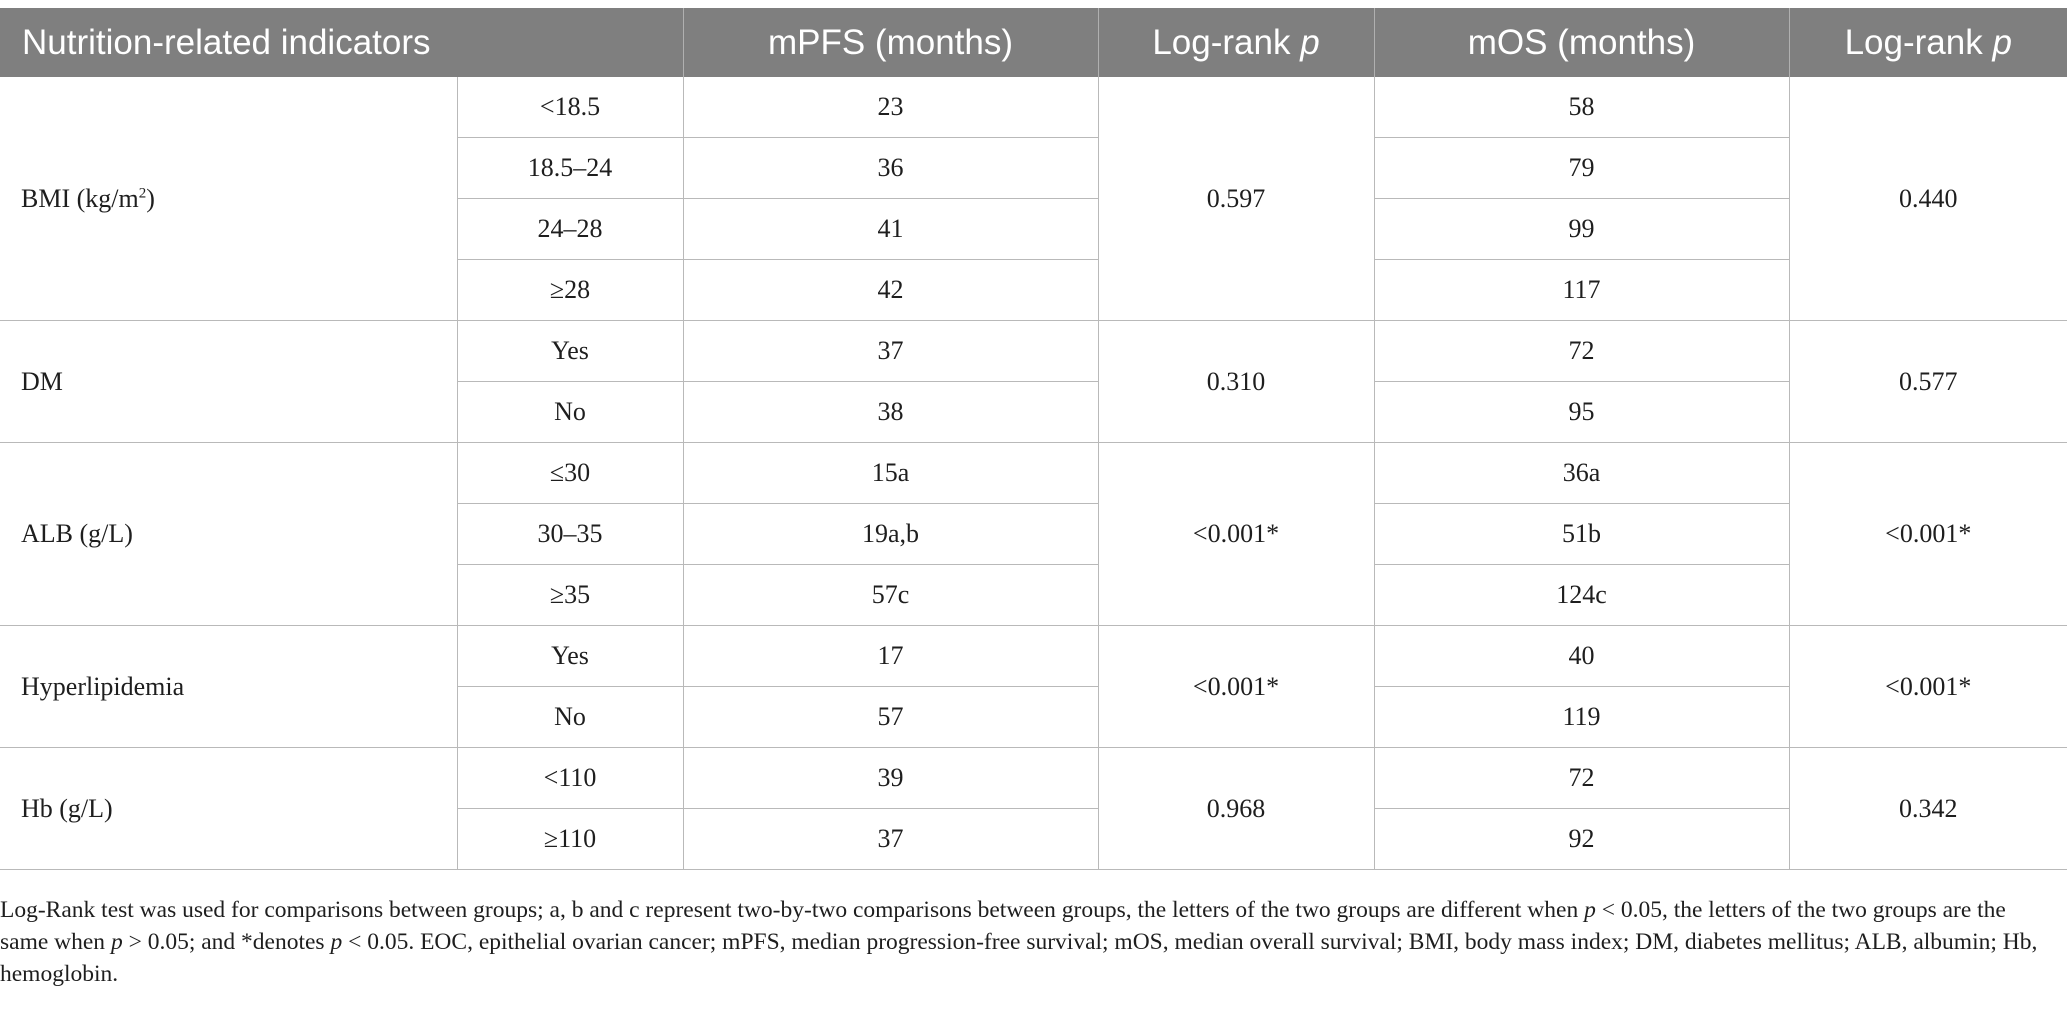 This screenshot has height=1009, width=2067. Describe the element at coordinates (570, 107) in the screenshot. I see `category-cell: <18.5` at that location.